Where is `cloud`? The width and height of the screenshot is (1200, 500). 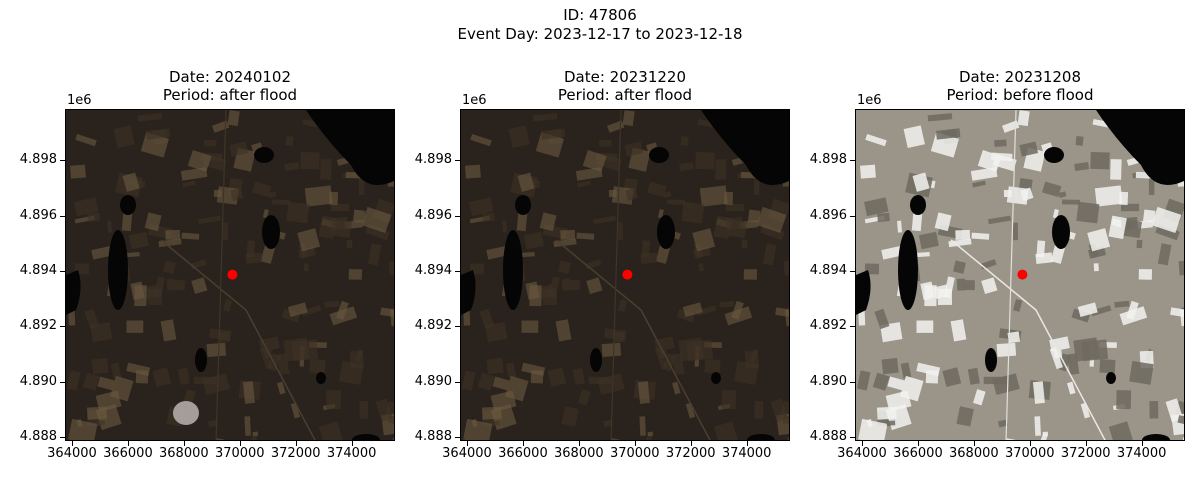
cloud is located at coordinates (186, 413).